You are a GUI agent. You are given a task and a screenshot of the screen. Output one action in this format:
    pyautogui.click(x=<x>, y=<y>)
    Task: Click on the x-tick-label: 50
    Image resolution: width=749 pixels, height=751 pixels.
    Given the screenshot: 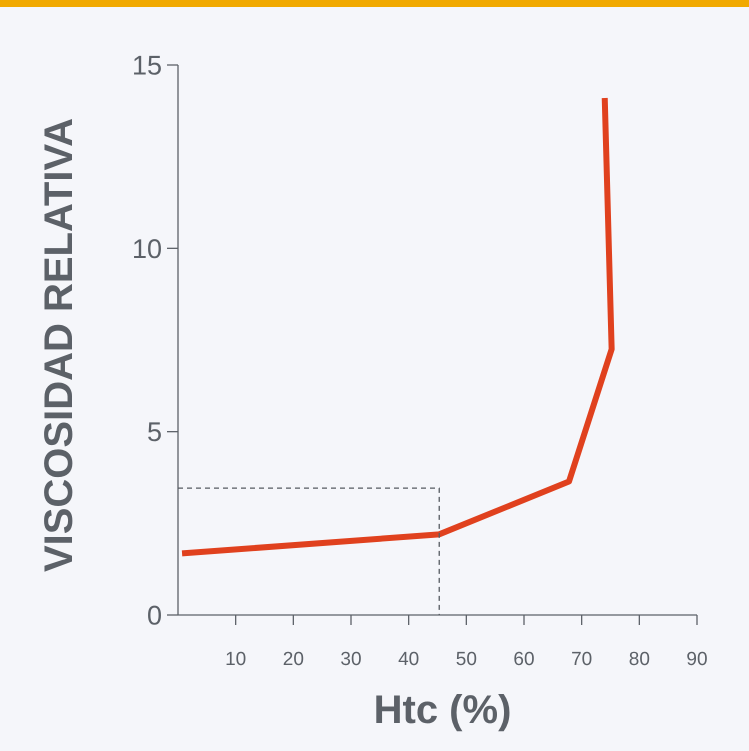 What is the action you would take?
    pyautogui.click(x=466, y=659)
    